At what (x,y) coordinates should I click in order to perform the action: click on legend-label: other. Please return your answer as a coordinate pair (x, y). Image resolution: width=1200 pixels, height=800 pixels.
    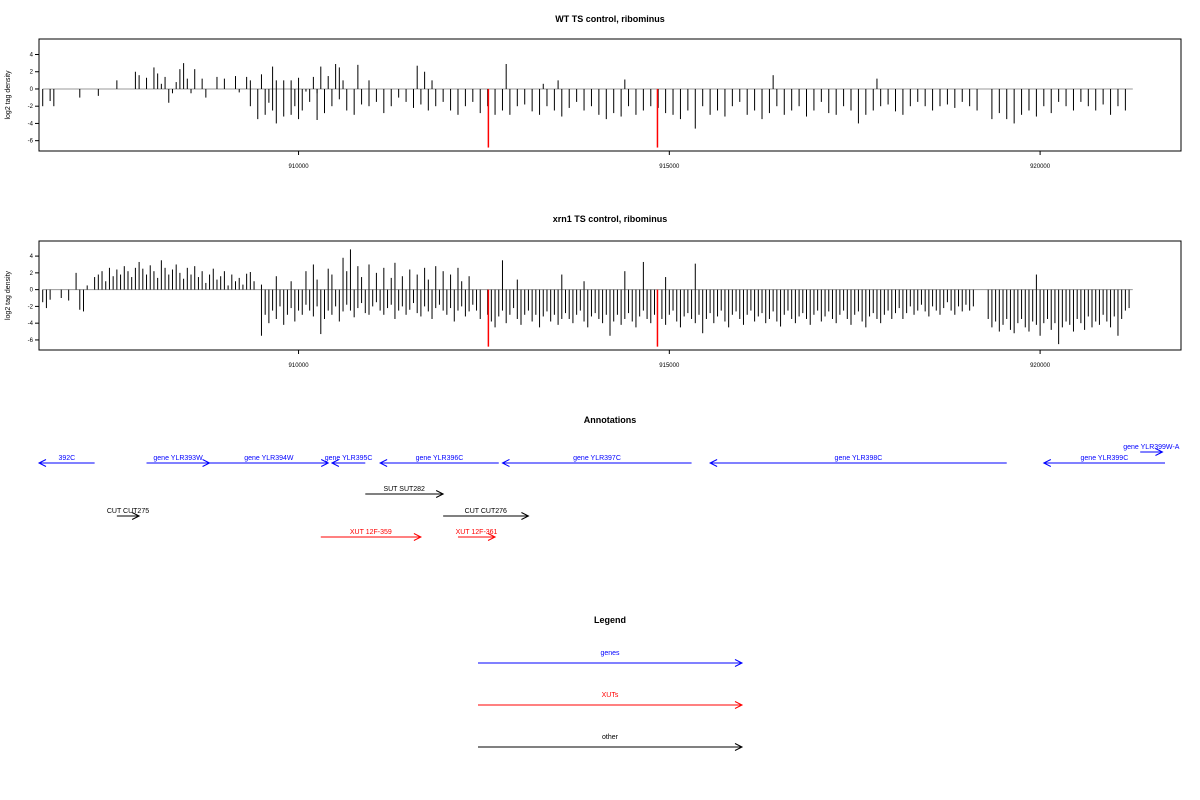
    Looking at the image, I should click on (610, 737).